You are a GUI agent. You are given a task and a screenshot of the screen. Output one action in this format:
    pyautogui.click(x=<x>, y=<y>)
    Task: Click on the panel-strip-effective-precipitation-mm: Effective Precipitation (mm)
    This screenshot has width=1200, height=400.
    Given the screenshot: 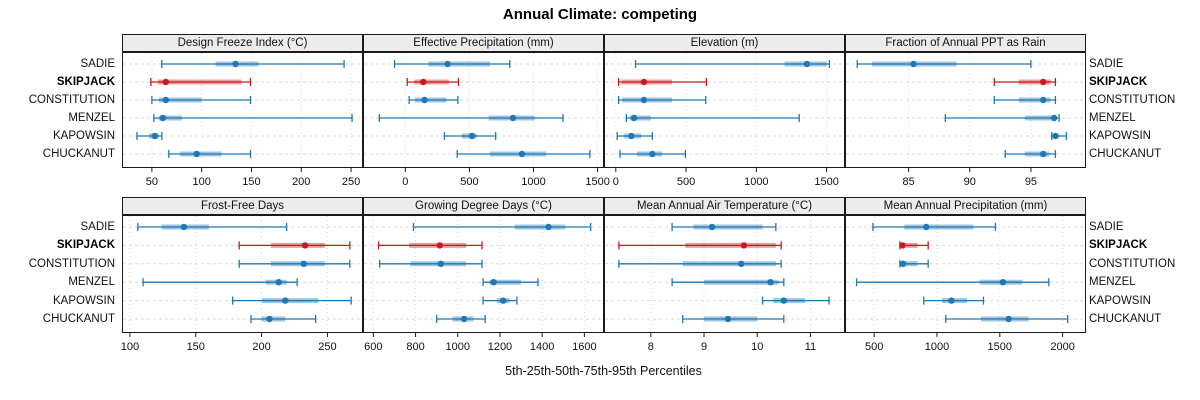 What is the action you would take?
    pyautogui.click(x=483, y=43)
    